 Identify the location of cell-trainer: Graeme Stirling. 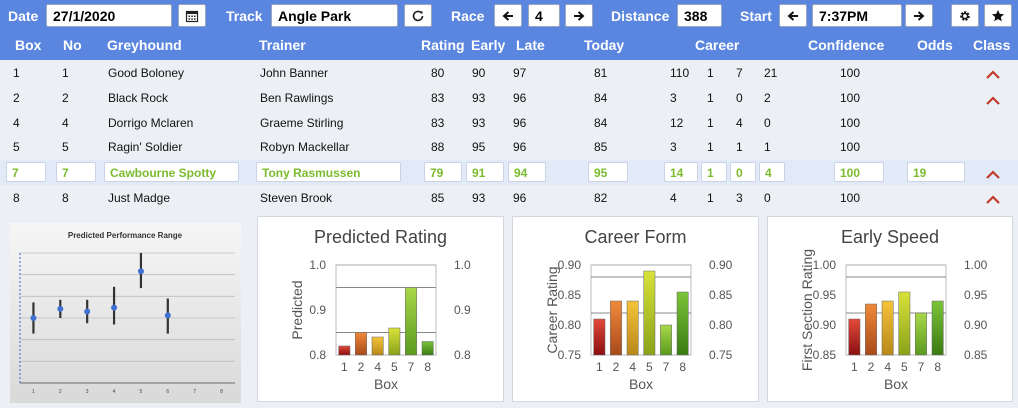
(302, 123).